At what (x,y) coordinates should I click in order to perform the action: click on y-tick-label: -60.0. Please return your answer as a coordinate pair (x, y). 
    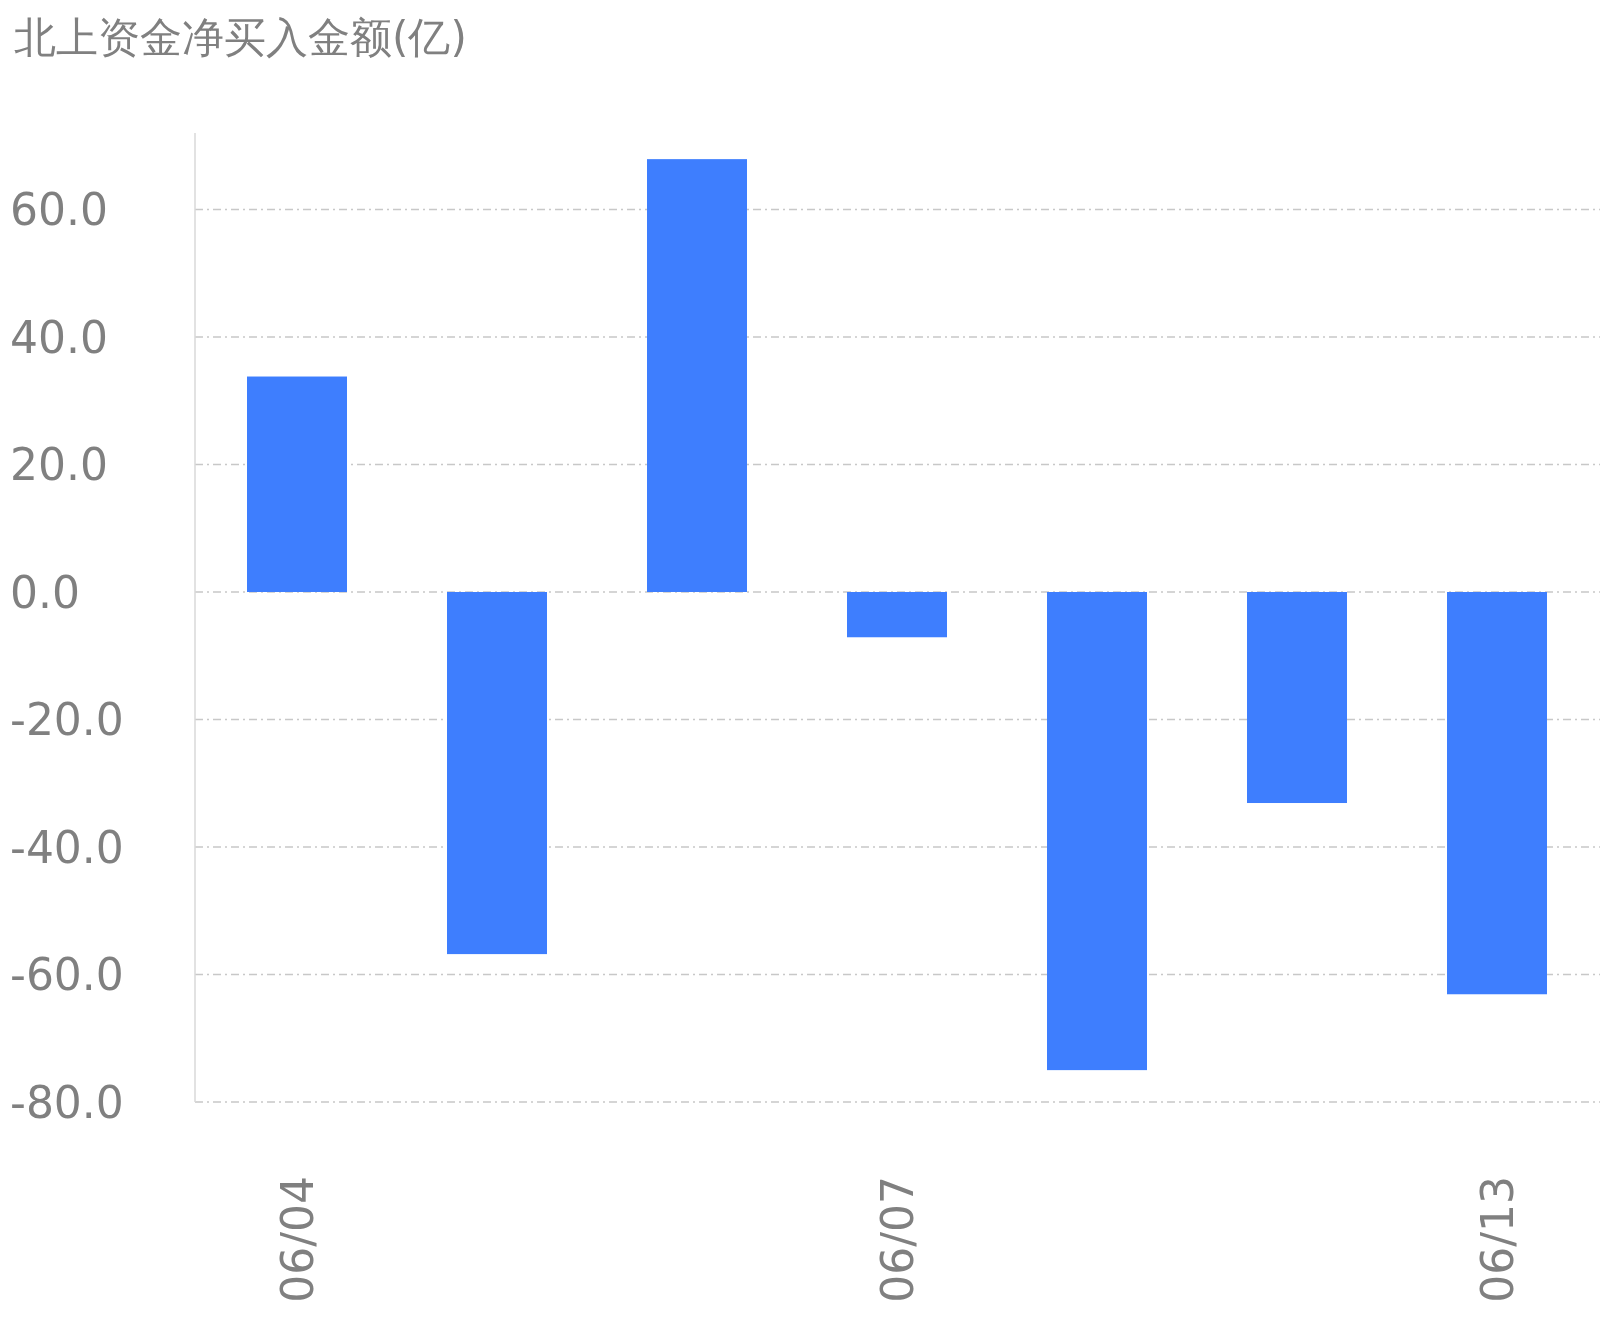
    Looking at the image, I should click on (67, 974).